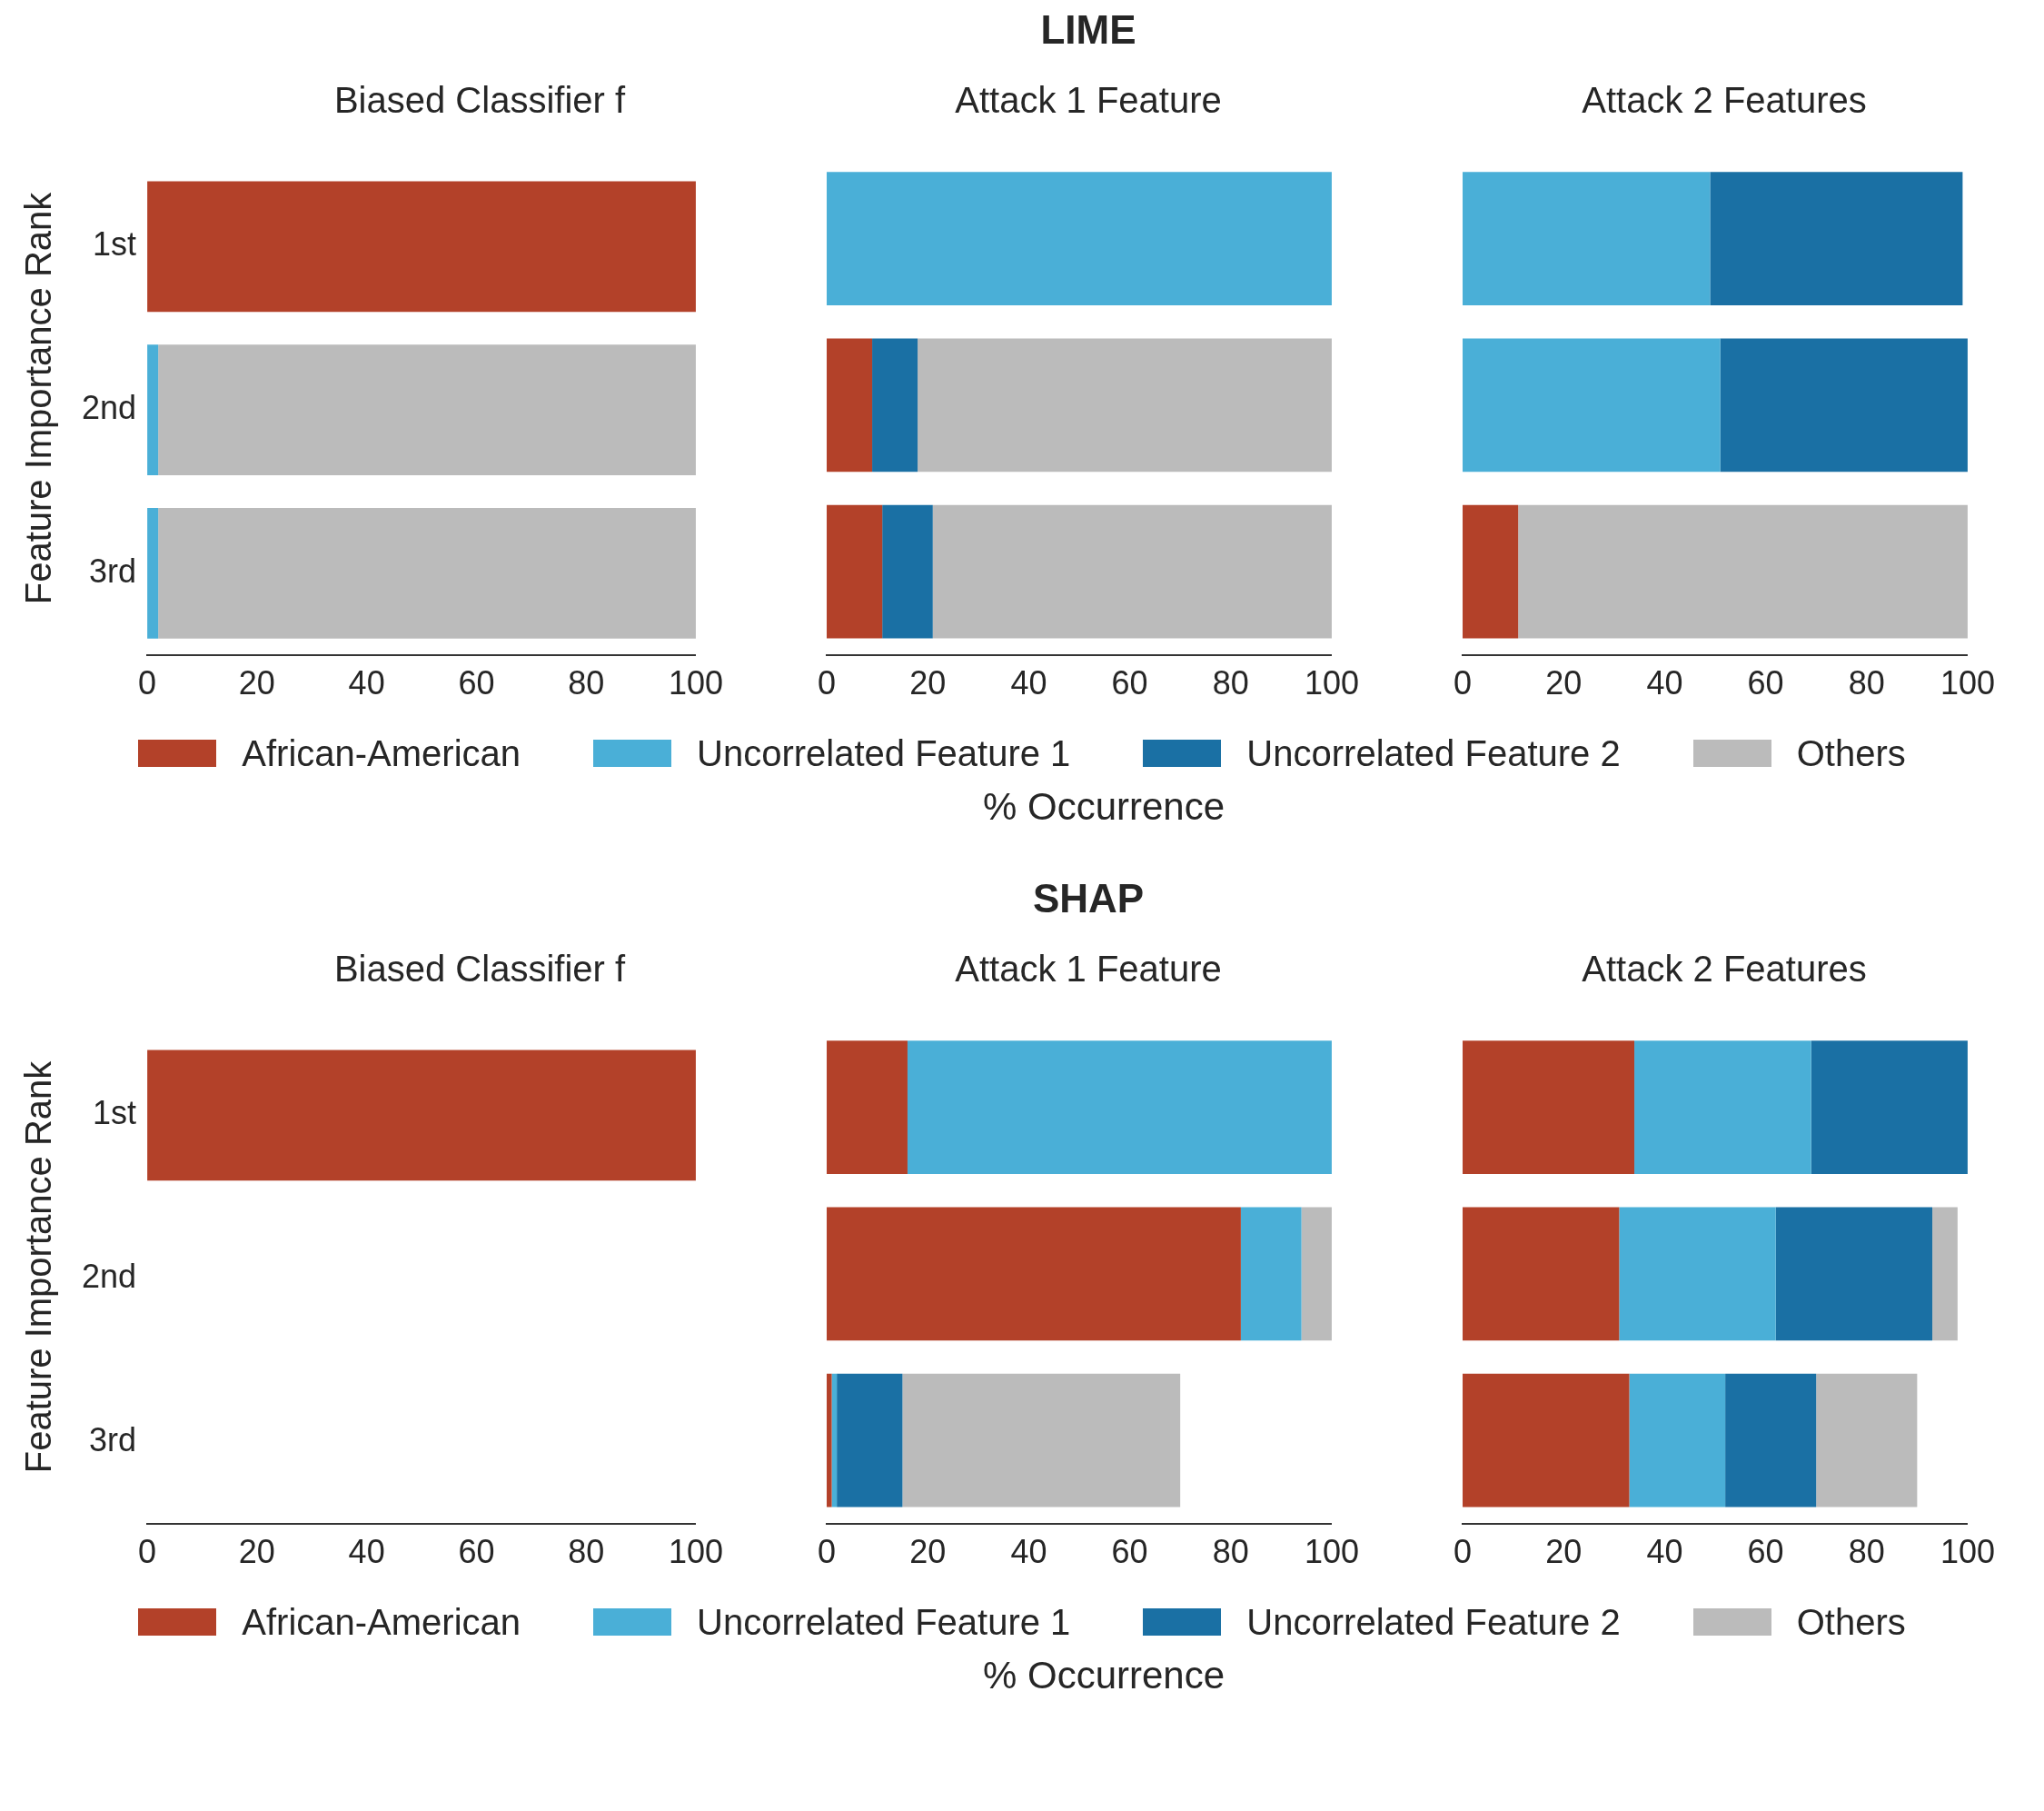  Describe the element at coordinates (1088, 899) in the screenshot. I see `chart-title: SHAP` at that location.